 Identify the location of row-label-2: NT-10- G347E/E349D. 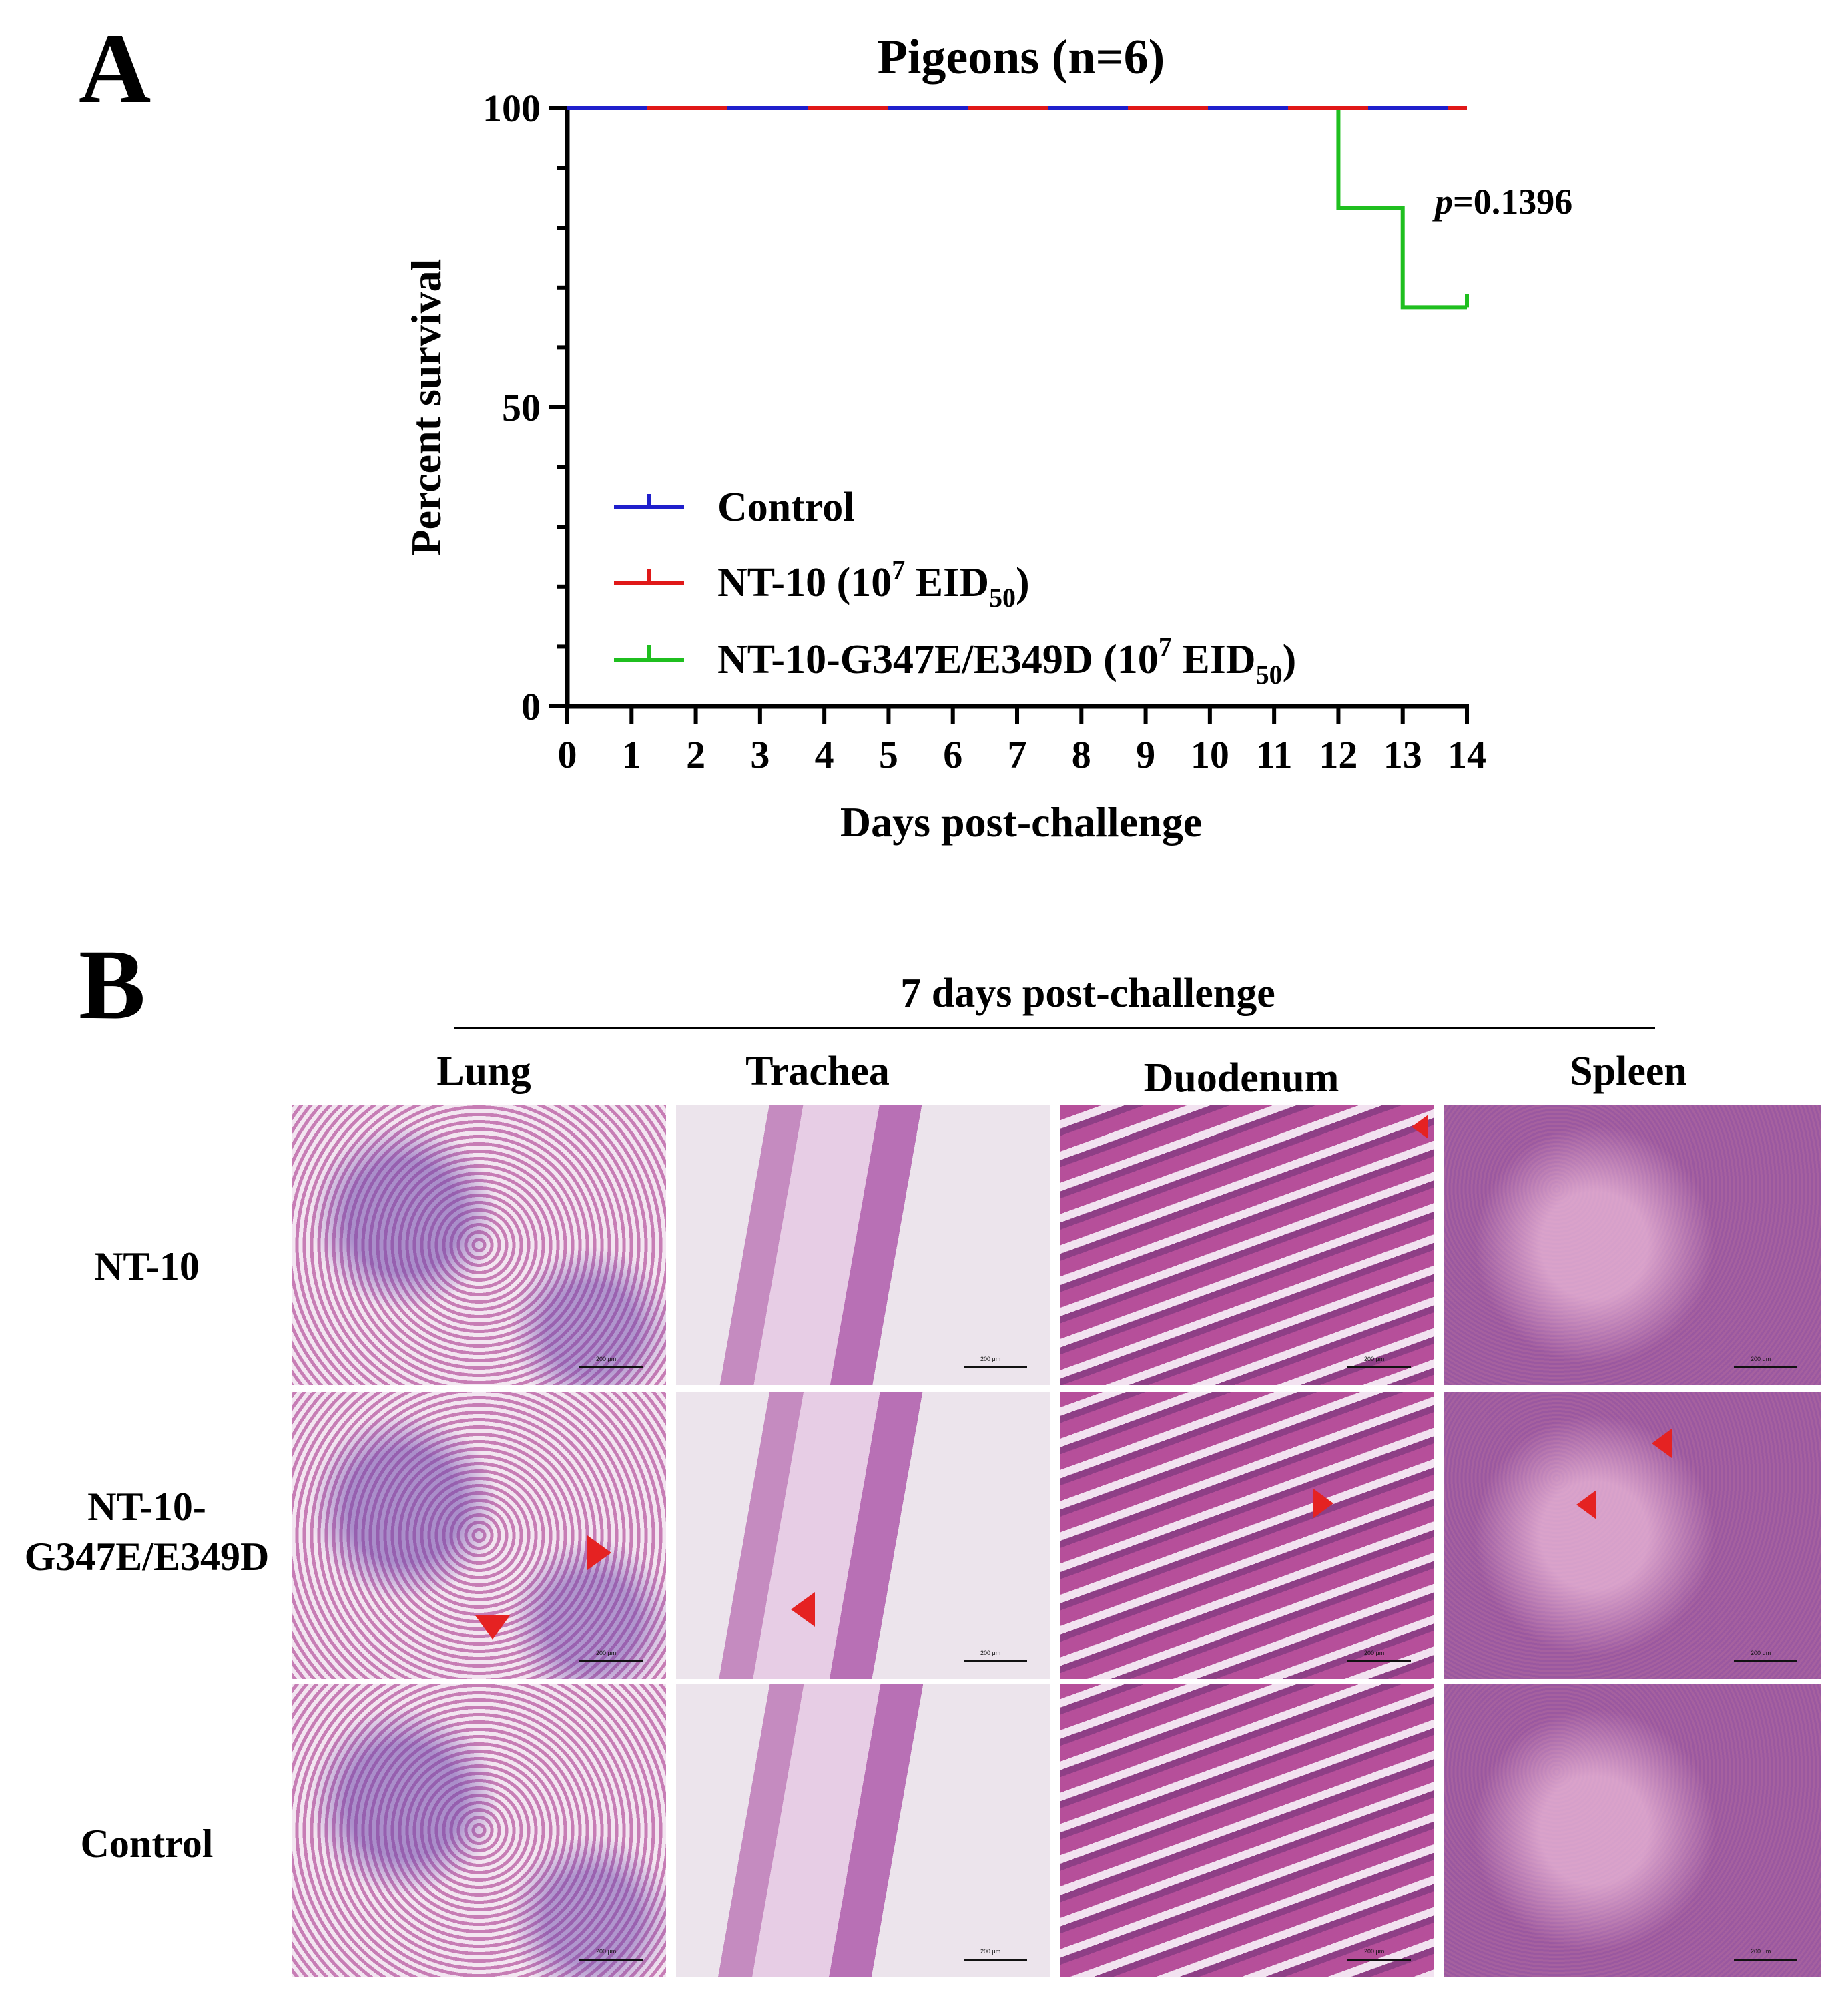
(146, 1532).